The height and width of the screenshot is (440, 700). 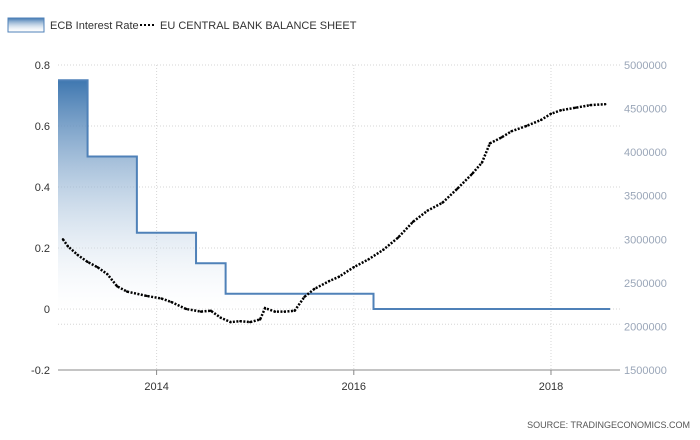 What do you see at coordinates (26, 25) in the screenshot?
I see `legend-swatch-rate` at bounding box center [26, 25].